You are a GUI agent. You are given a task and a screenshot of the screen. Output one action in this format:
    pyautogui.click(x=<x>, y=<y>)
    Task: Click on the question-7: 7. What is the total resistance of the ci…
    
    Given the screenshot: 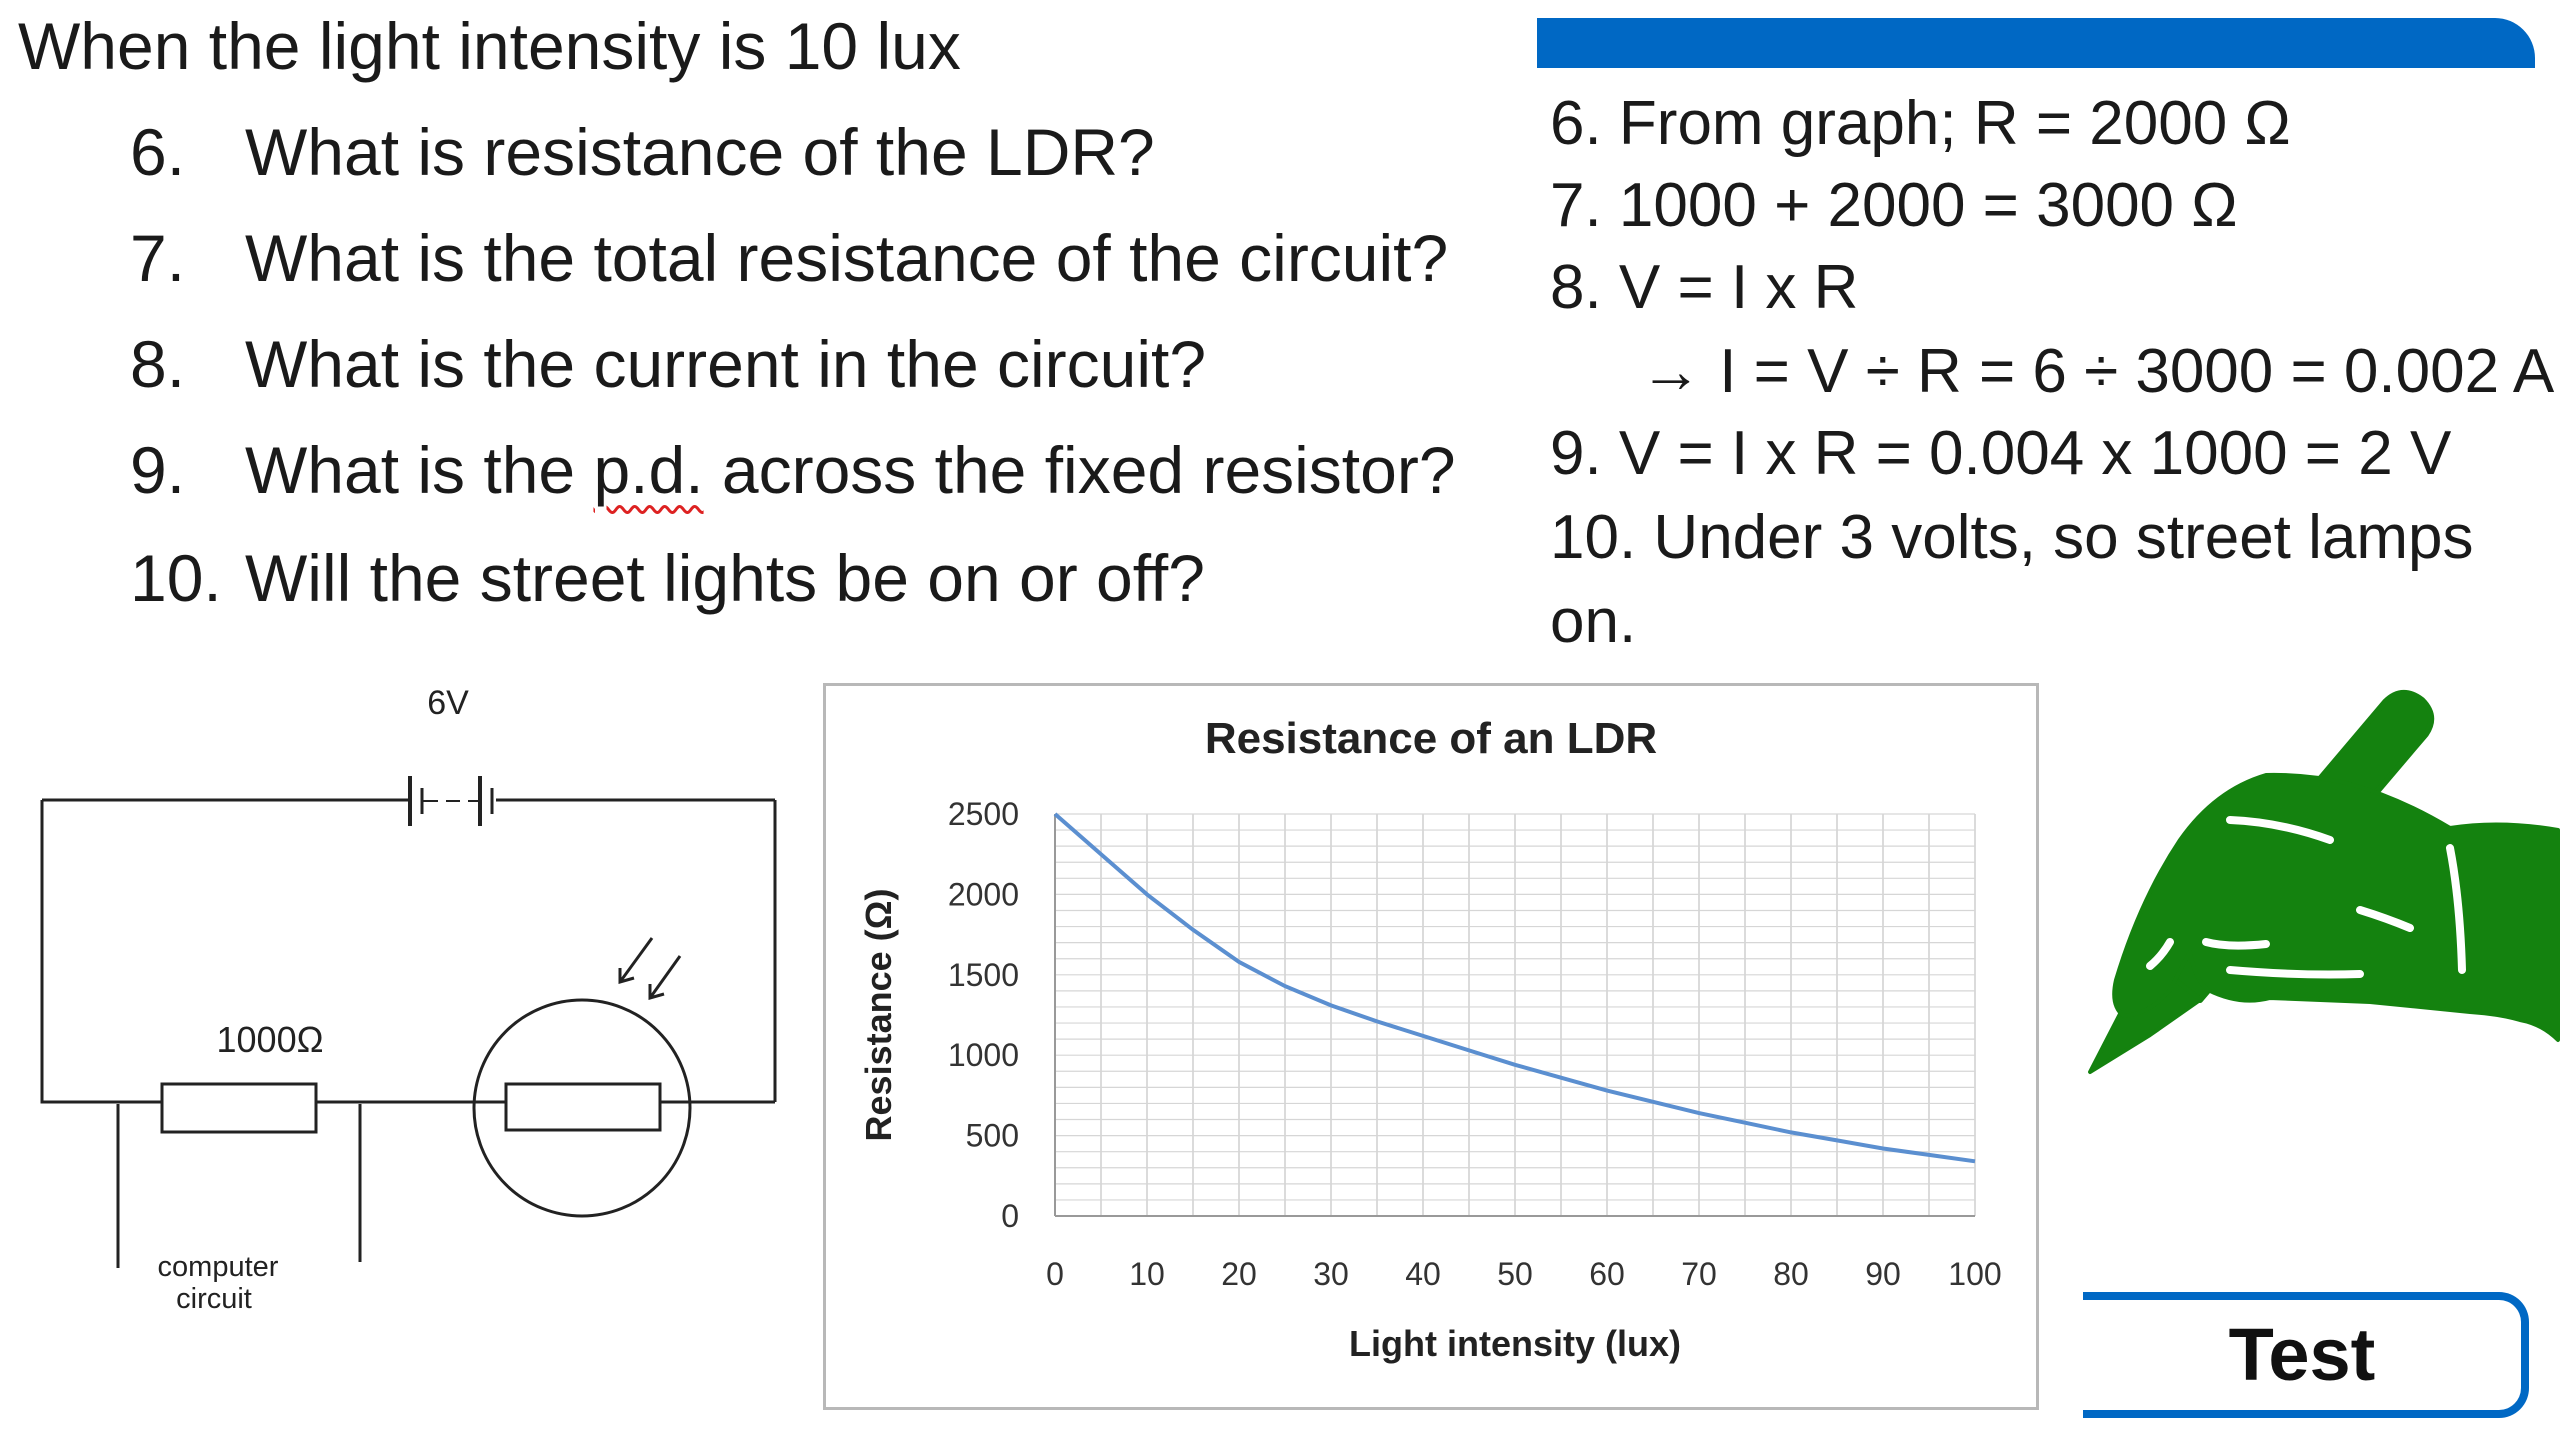 What is the action you would take?
    pyautogui.click(x=789, y=258)
    